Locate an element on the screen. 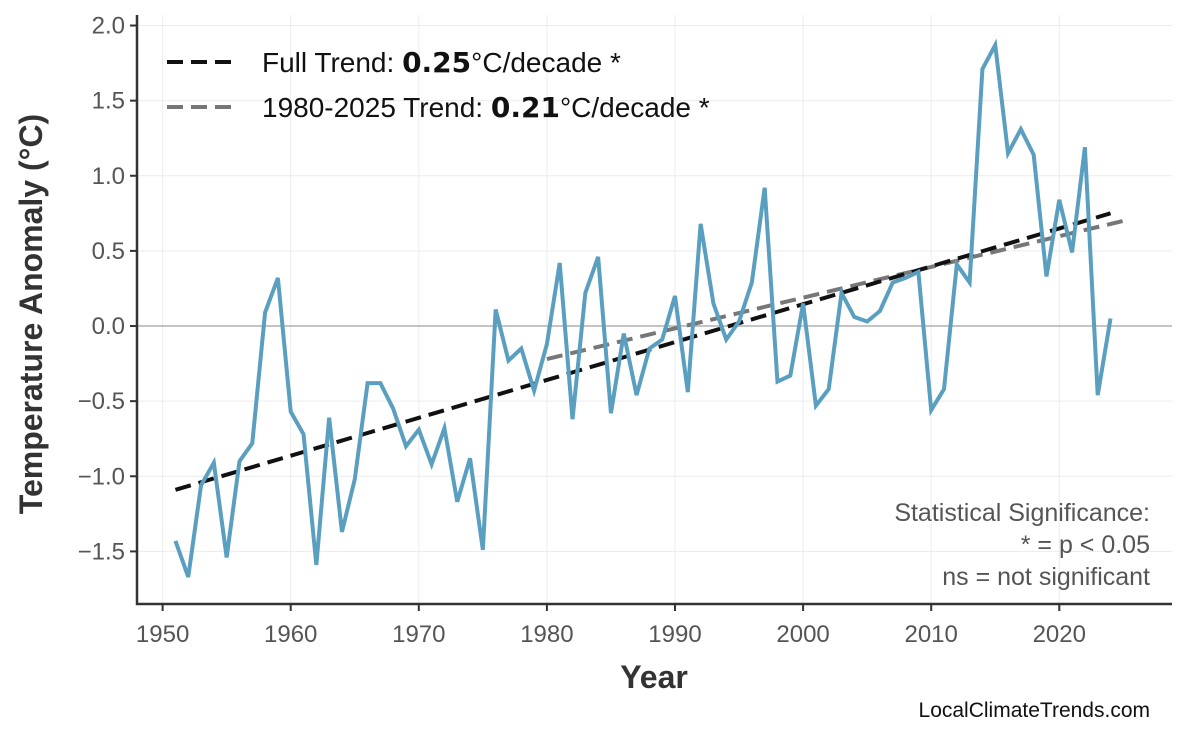 This screenshot has height=742, width=1186. y-tick-label: −1.0 is located at coordinates (101, 476).